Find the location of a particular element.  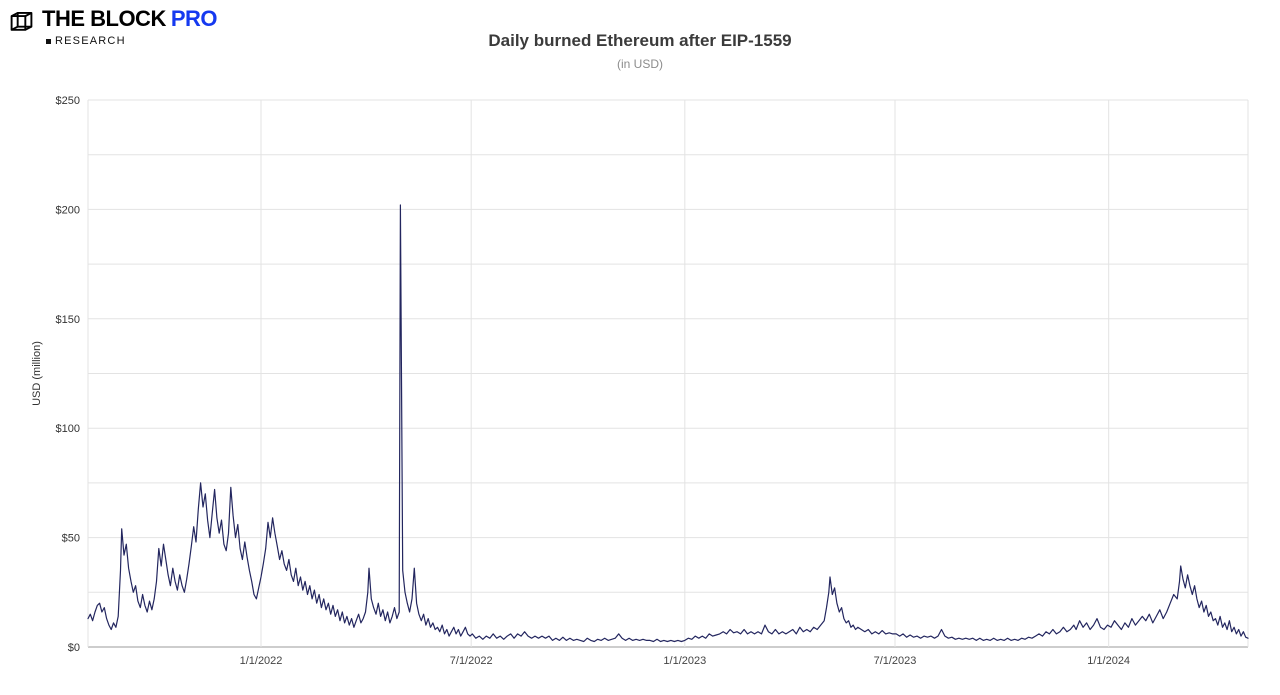

brand-line: THE BLOCK PRO is located at coordinates (130, 19).